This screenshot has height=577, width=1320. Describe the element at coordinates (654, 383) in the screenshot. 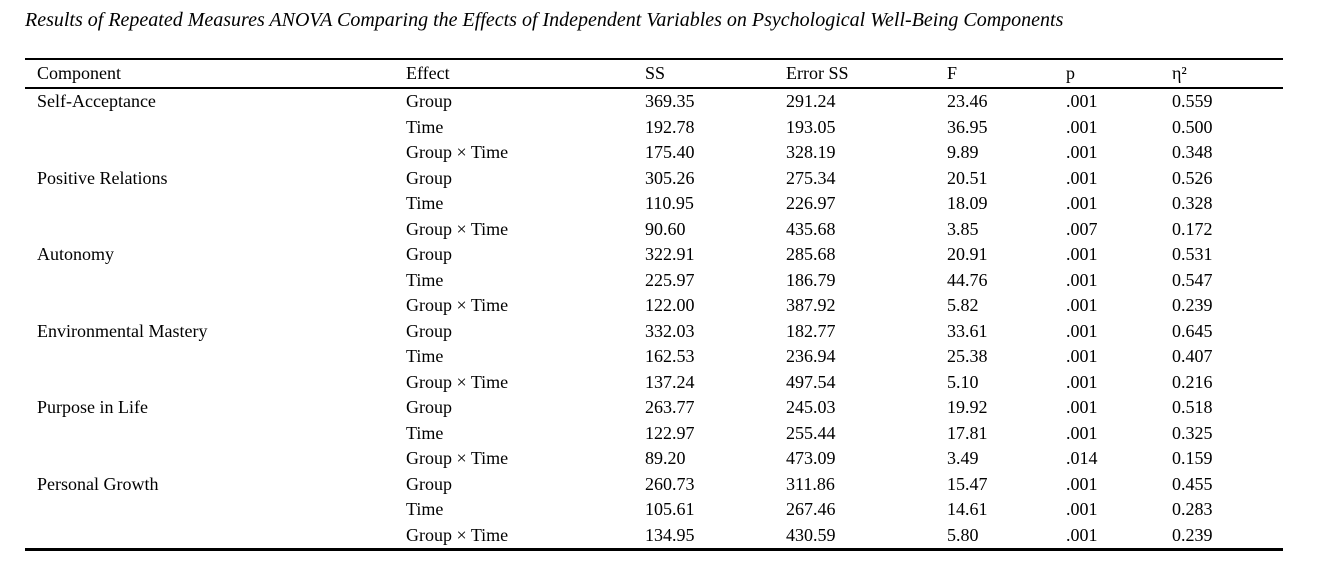

I see `table-row: Group × Time 137.24 497.54 5.10 .001 0.216` at that location.